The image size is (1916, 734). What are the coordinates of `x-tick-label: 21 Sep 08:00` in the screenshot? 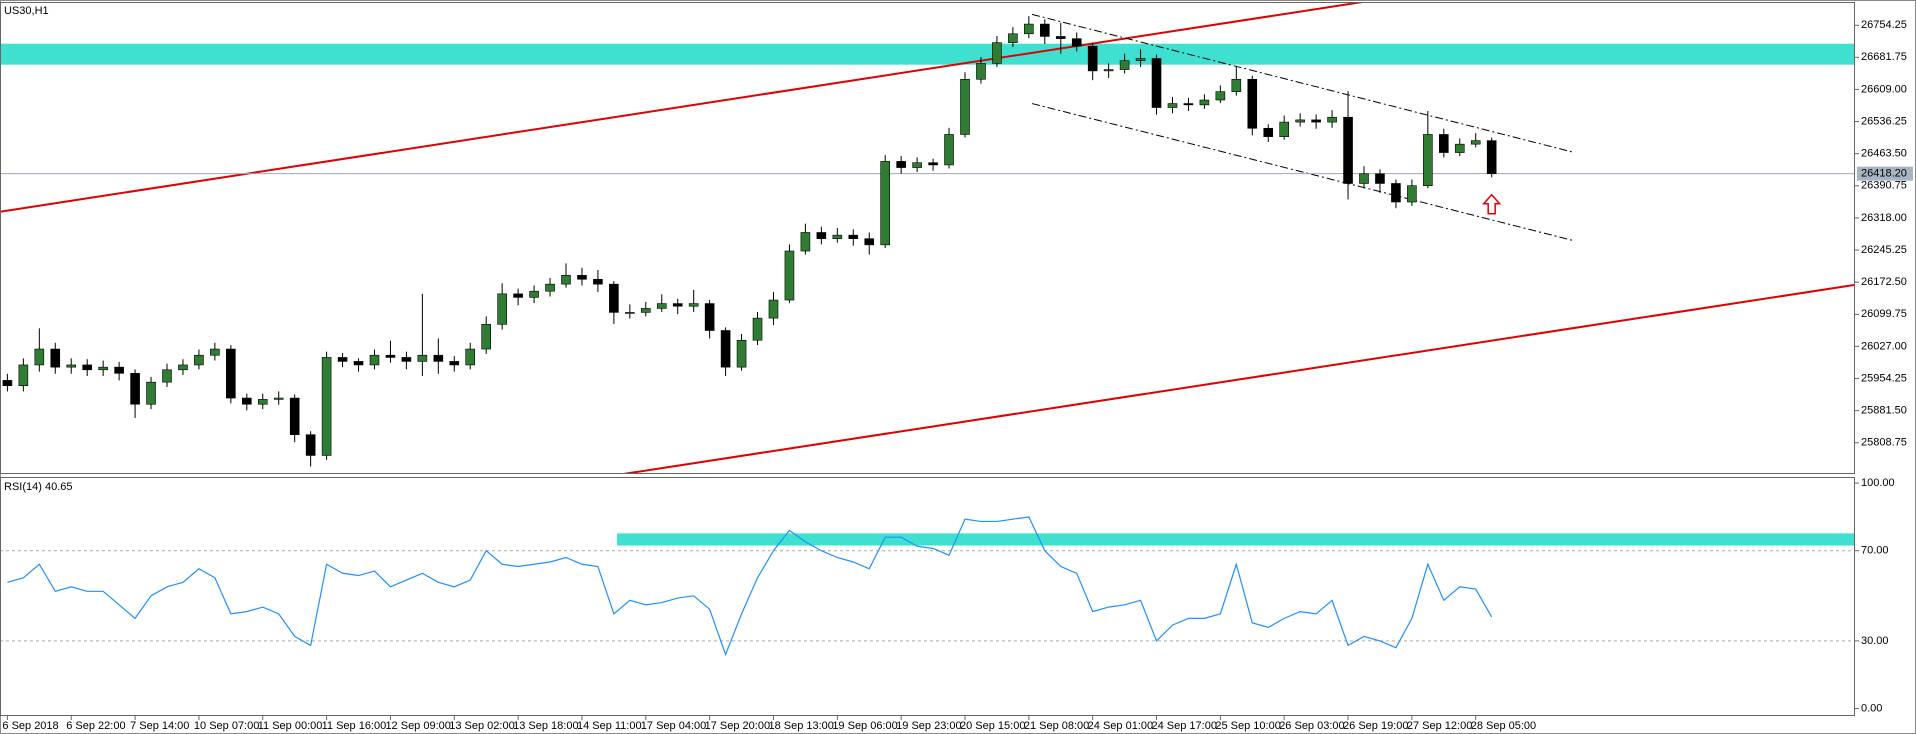 It's located at (1056, 726).